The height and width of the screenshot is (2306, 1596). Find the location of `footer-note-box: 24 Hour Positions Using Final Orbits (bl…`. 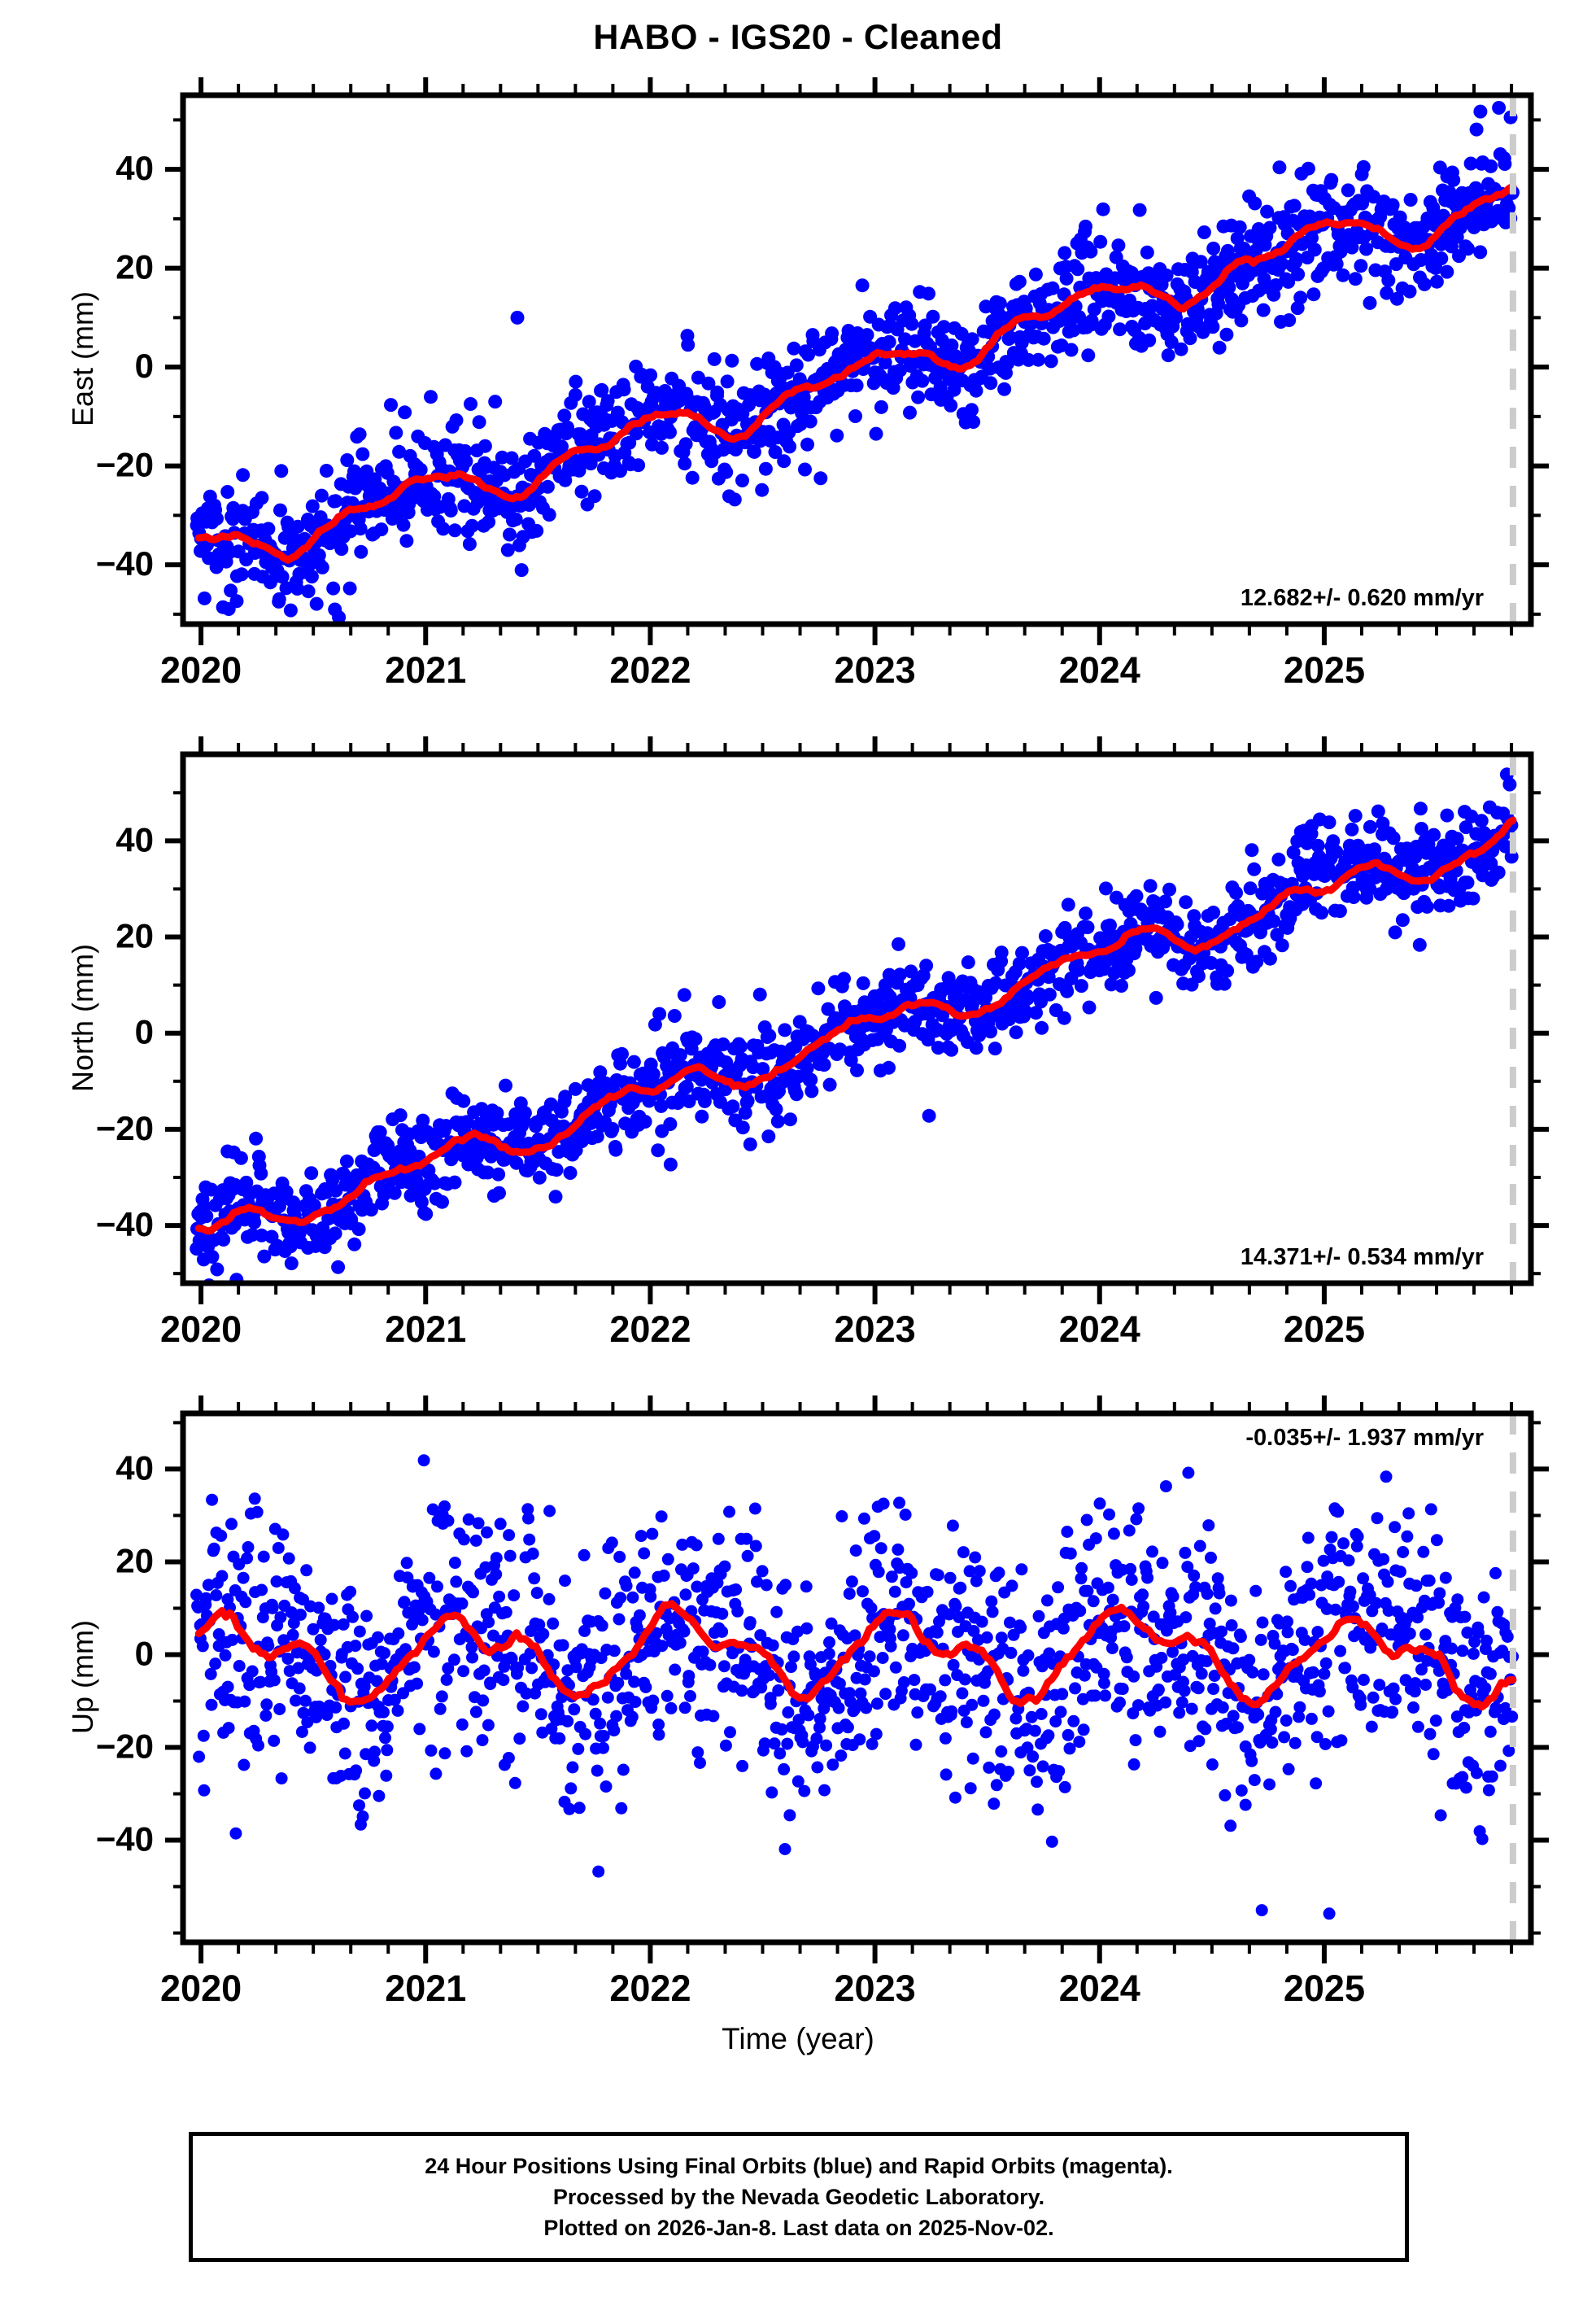

footer-note-box: 24 Hour Positions Using Final Orbits (bl… is located at coordinates (799, 2197).